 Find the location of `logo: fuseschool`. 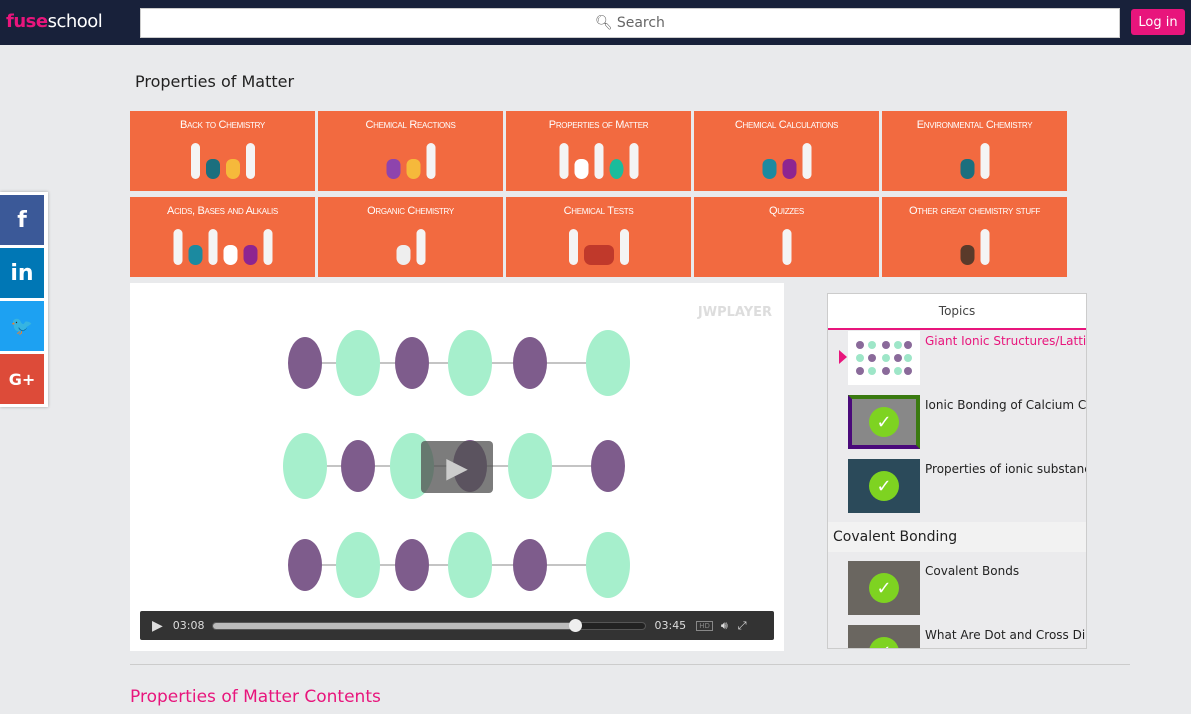

logo: fuseschool is located at coordinates (54, 21).